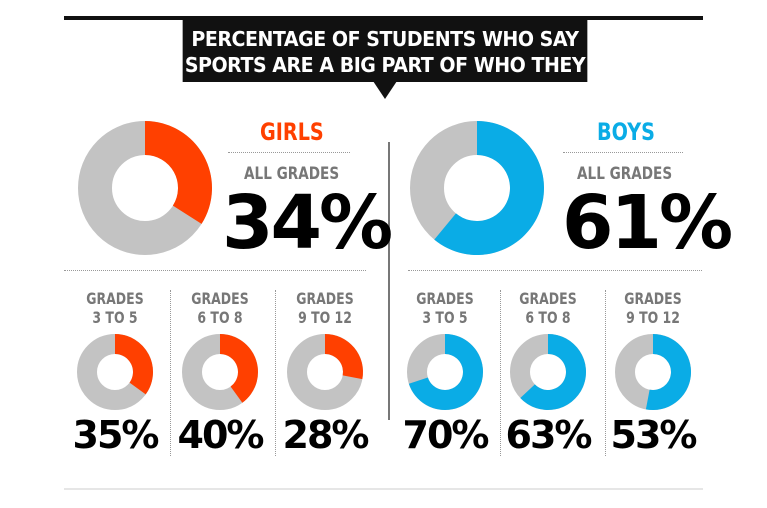  I want to click on girls-all-grades-donut, so click(145, 188).